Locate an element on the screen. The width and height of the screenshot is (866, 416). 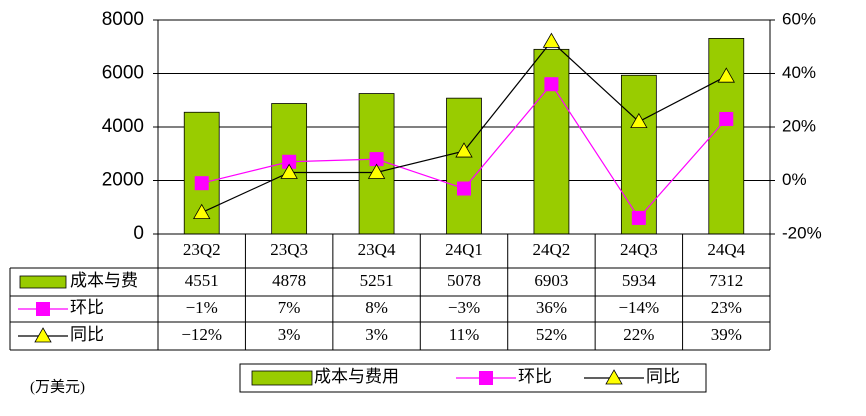
legend-label: 成本与费用 is located at coordinates (356, 376).